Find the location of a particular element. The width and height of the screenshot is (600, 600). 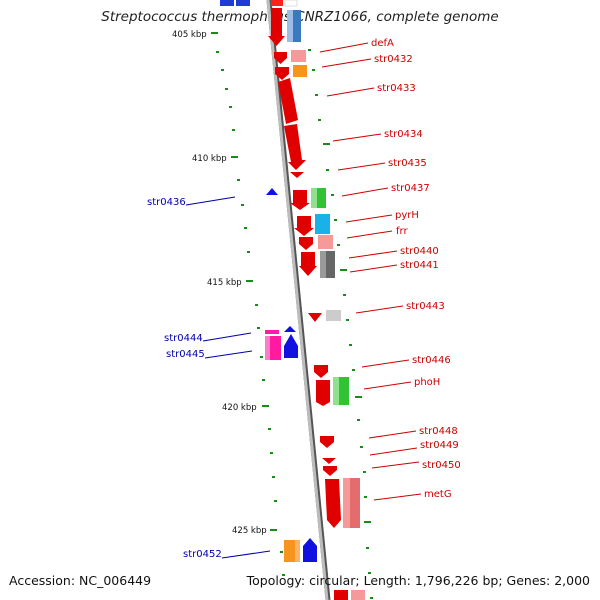

gene-feature-top-reverse is located at coordinates (227, 3).